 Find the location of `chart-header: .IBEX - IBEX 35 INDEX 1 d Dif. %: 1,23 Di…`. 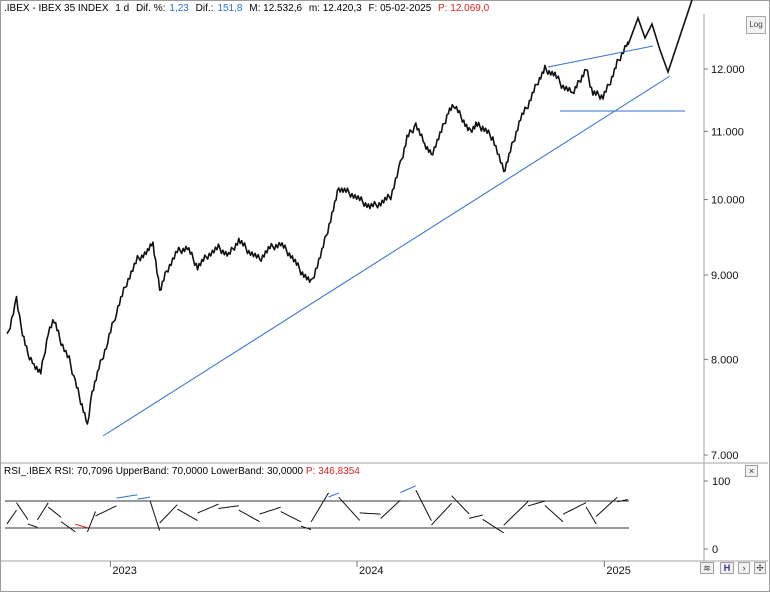

chart-header: .IBEX - IBEX 35 INDEX 1 d Dif. %: 1,23 Di… is located at coordinates (248, 8).